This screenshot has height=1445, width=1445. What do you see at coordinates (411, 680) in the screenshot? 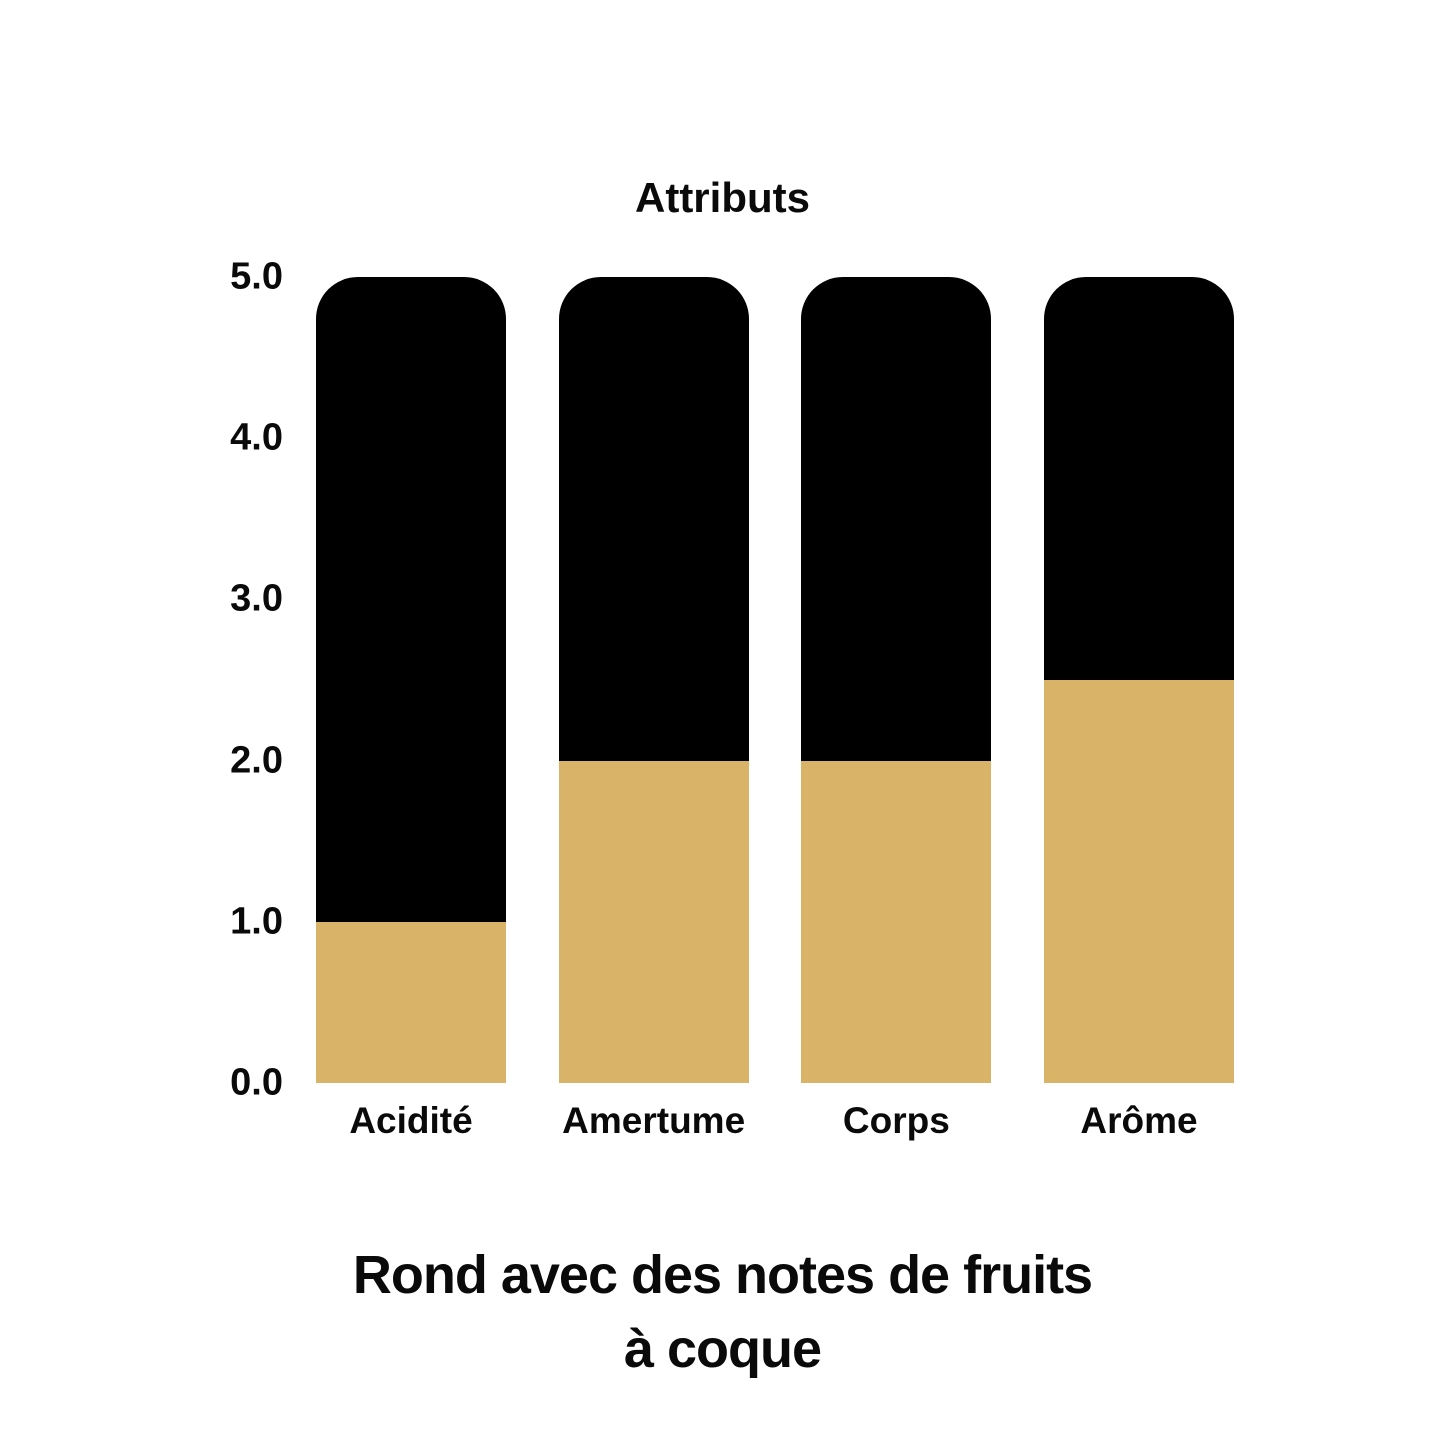
I see `bar-acidité` at bounding box center [411, 680].